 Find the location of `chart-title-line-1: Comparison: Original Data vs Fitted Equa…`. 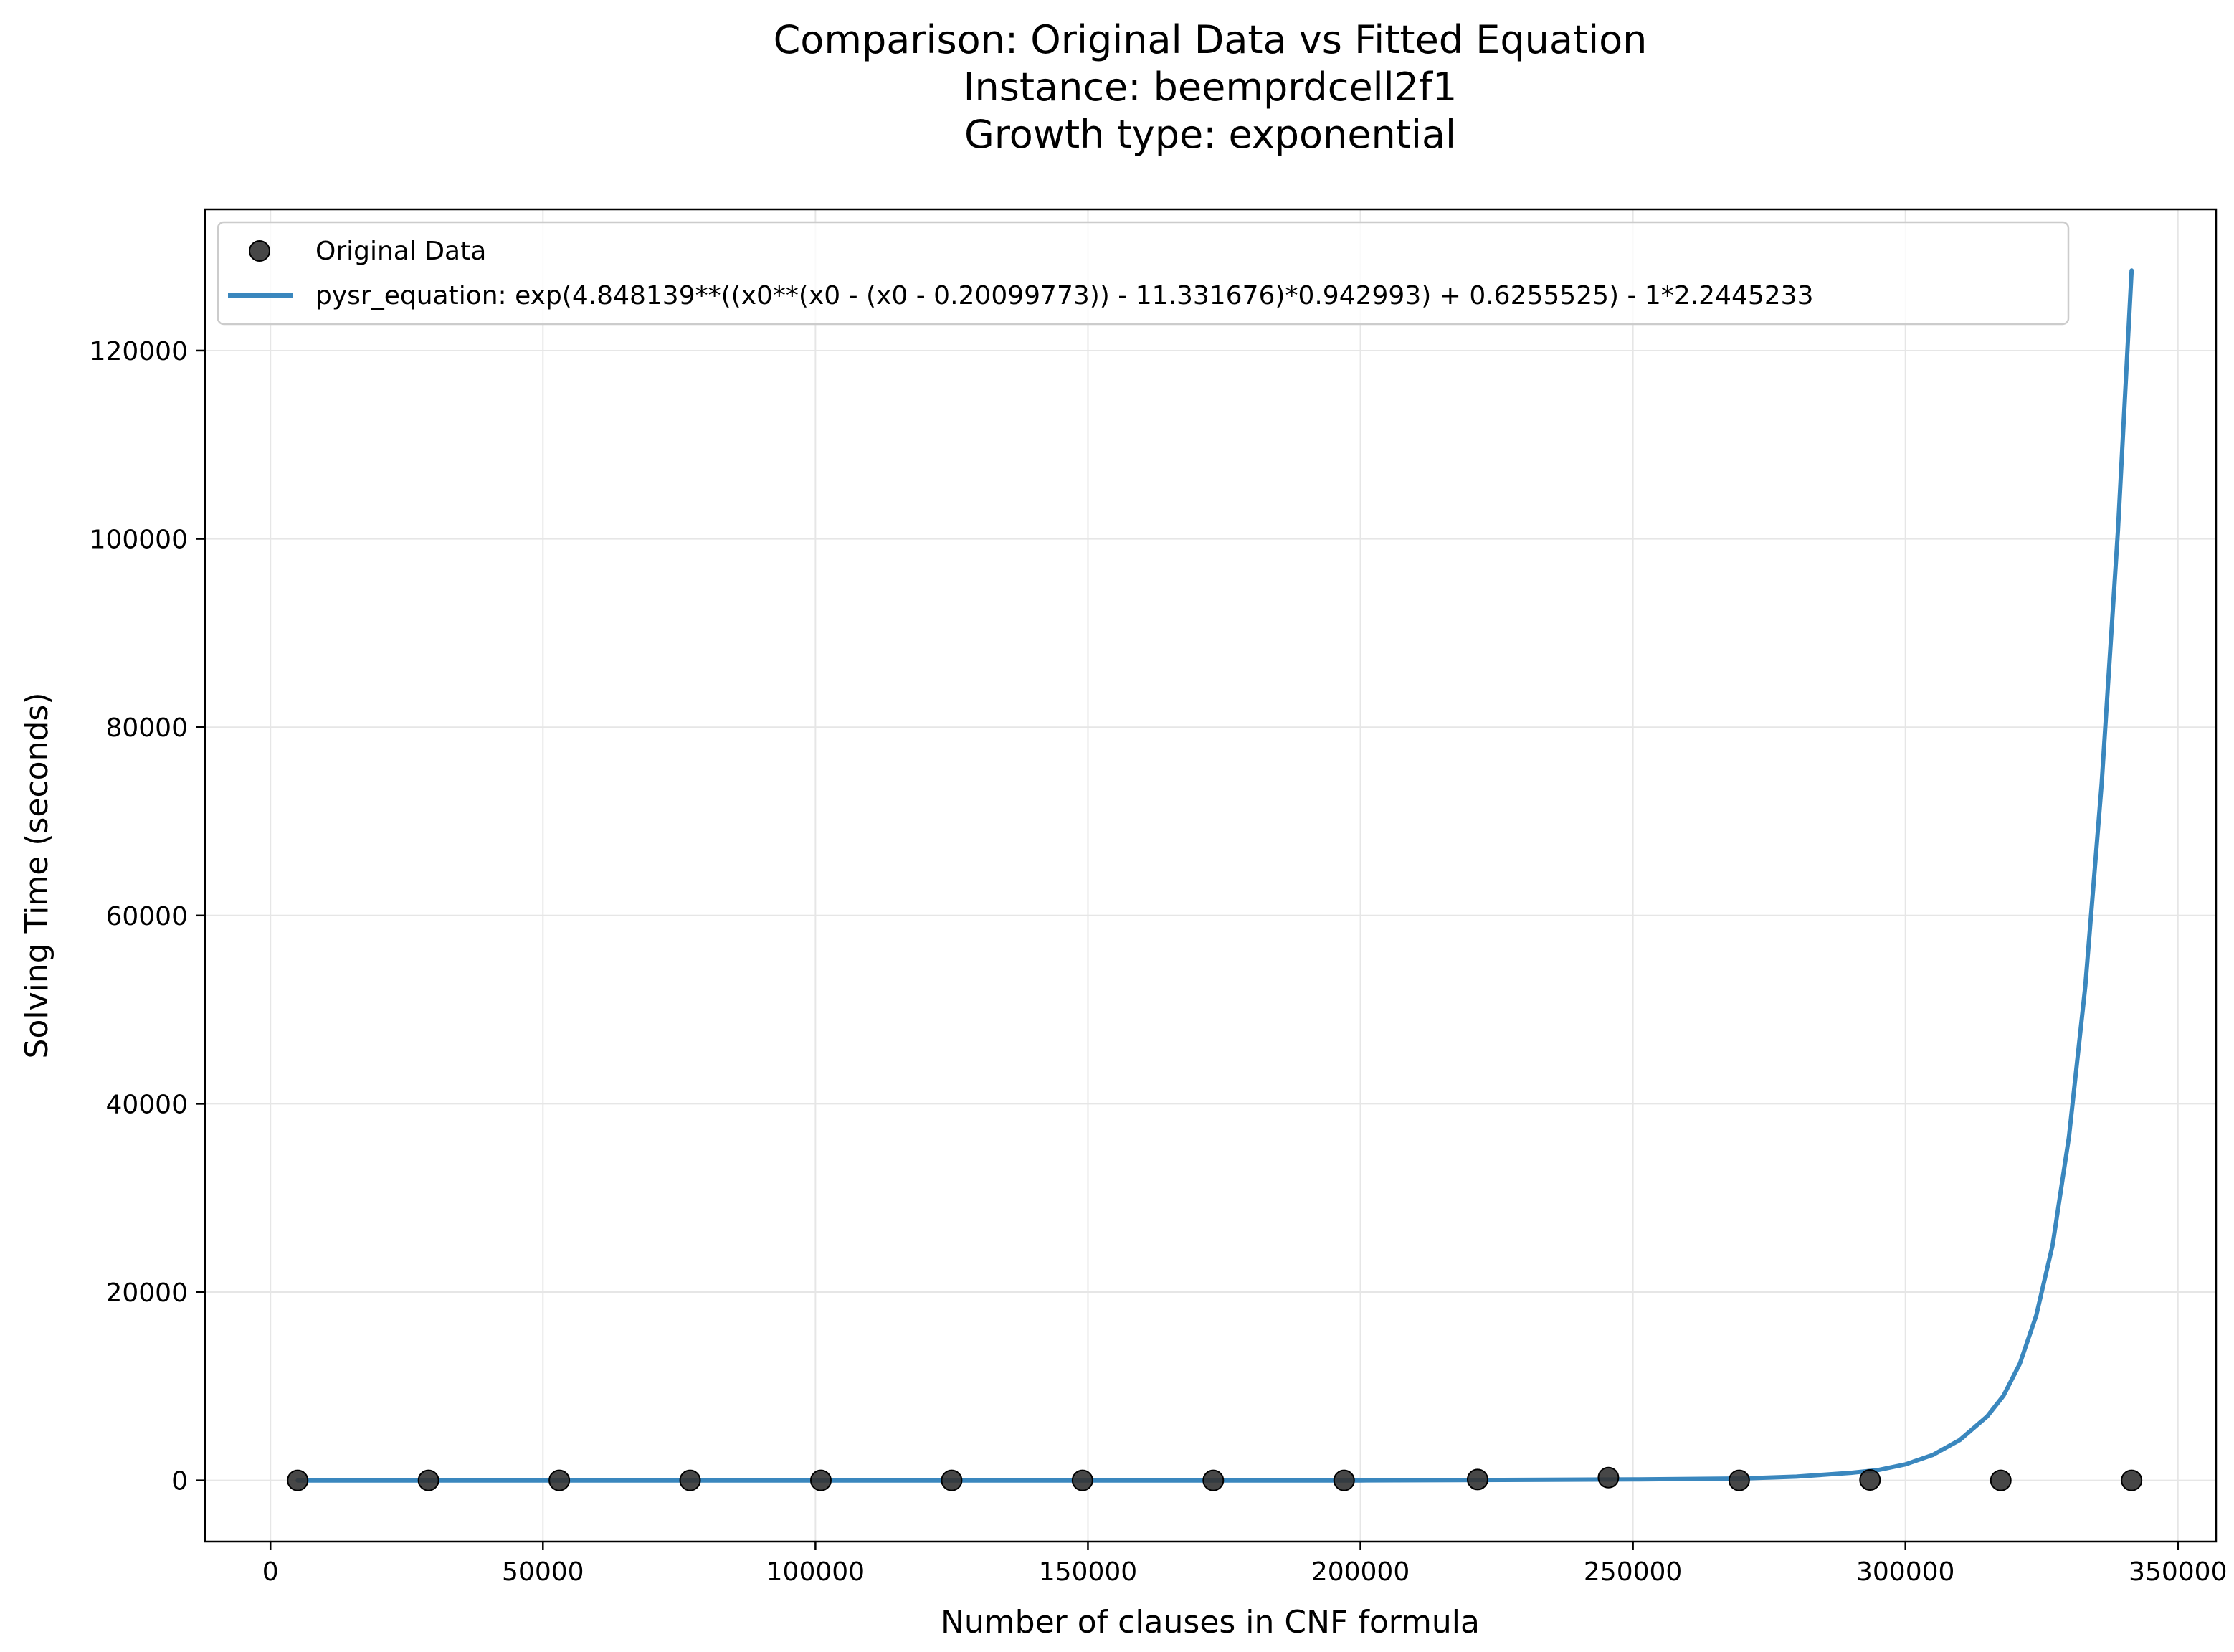

chart-title-line-1: Comparison: Original Data vs Fitted Equa… is located at coordinates (1211, 39).